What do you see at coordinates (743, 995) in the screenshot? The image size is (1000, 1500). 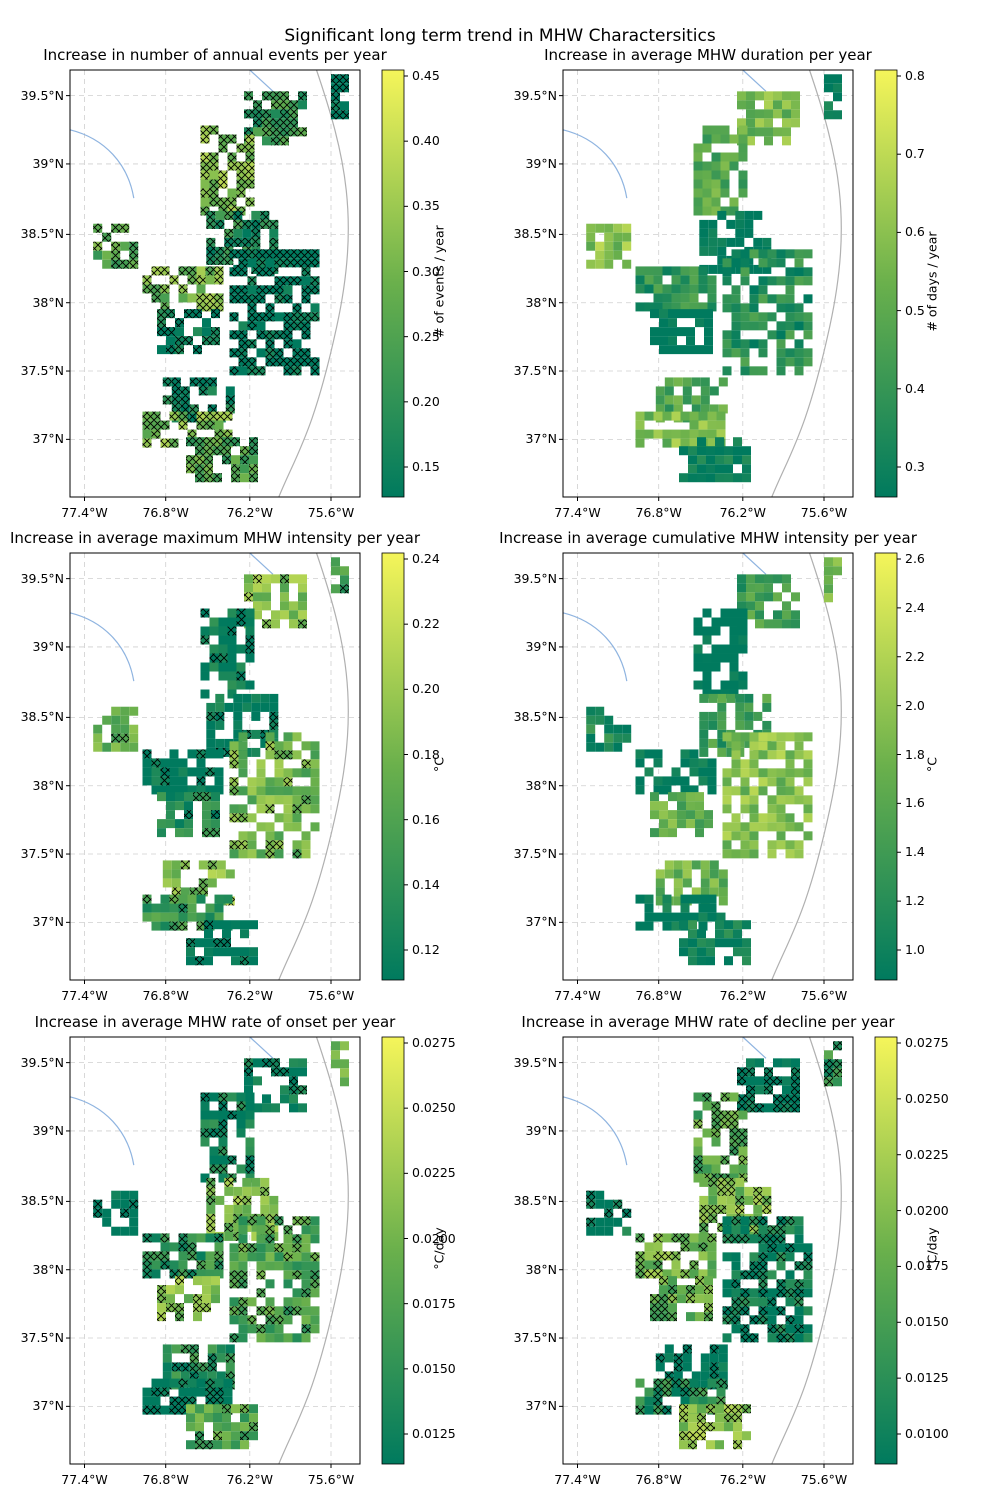 I see `x-tick-label: 76.2°W` at bounding box center [743, 995].